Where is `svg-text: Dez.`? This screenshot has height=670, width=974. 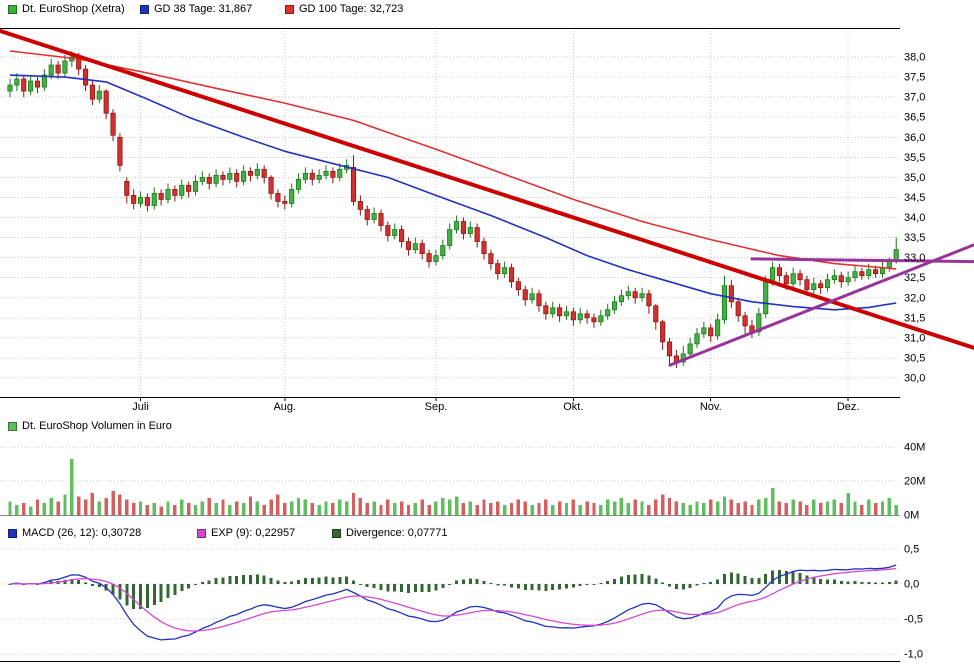 svg-text: Dez. is located at coordinates (848, 407).